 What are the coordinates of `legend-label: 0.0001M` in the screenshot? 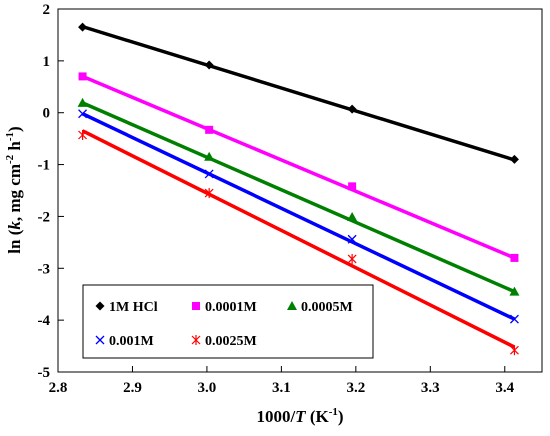 It's located at (231, 307).